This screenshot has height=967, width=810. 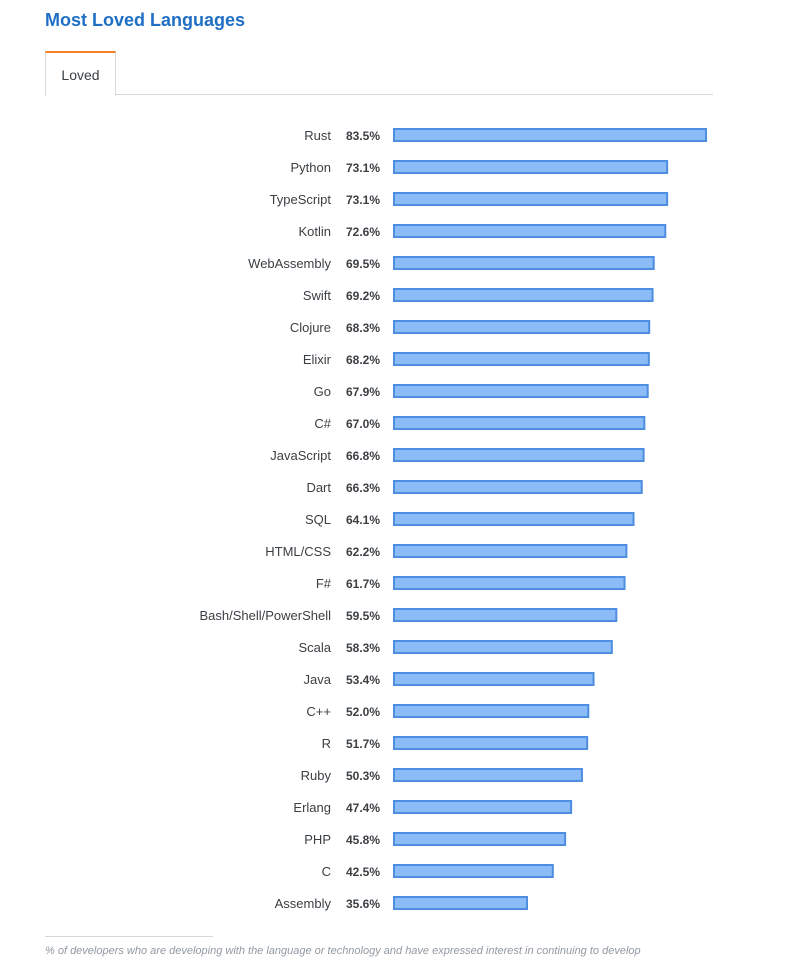 I want to click on category-label: Ruby, so click(x=316, y=775).